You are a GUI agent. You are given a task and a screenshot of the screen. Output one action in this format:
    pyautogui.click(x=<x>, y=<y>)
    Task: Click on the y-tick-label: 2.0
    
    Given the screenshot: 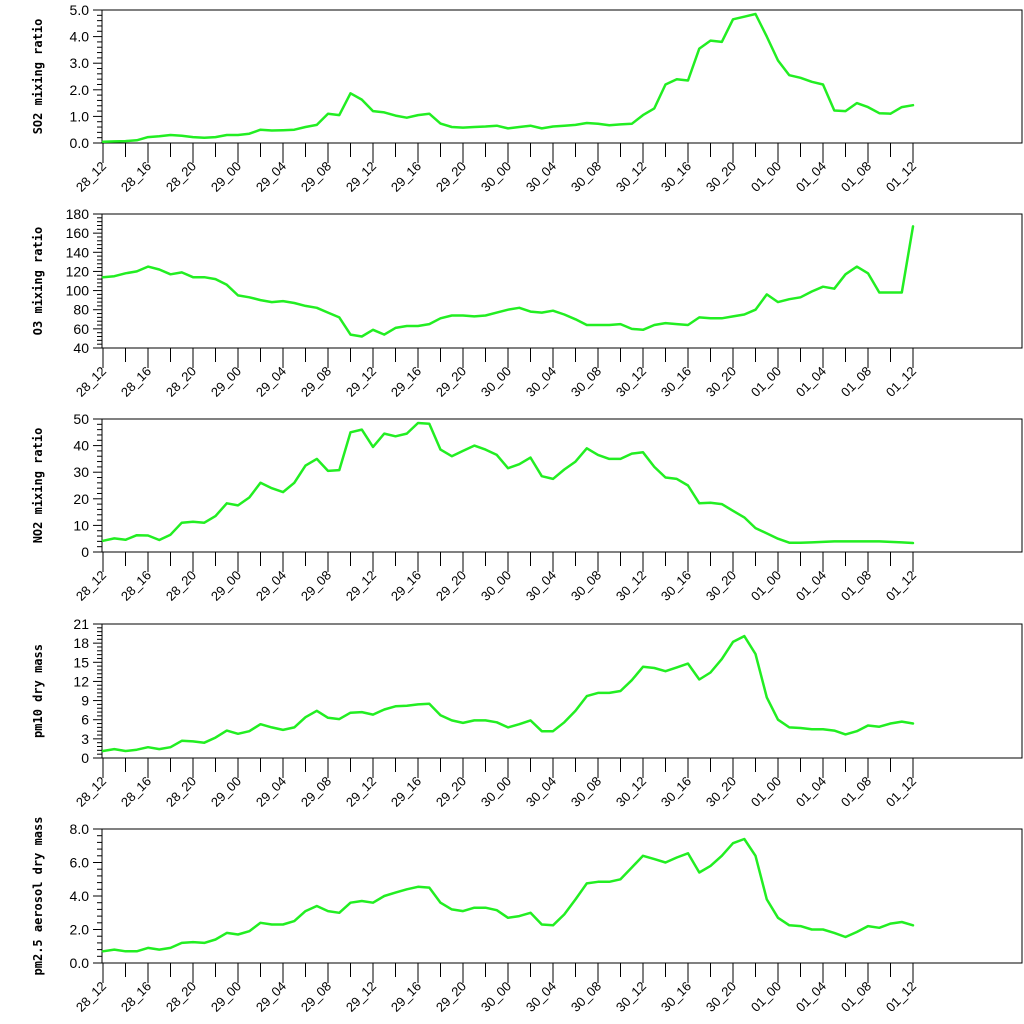 What is the action you would take?
    pyautogui.click(x=80, y=930)
    